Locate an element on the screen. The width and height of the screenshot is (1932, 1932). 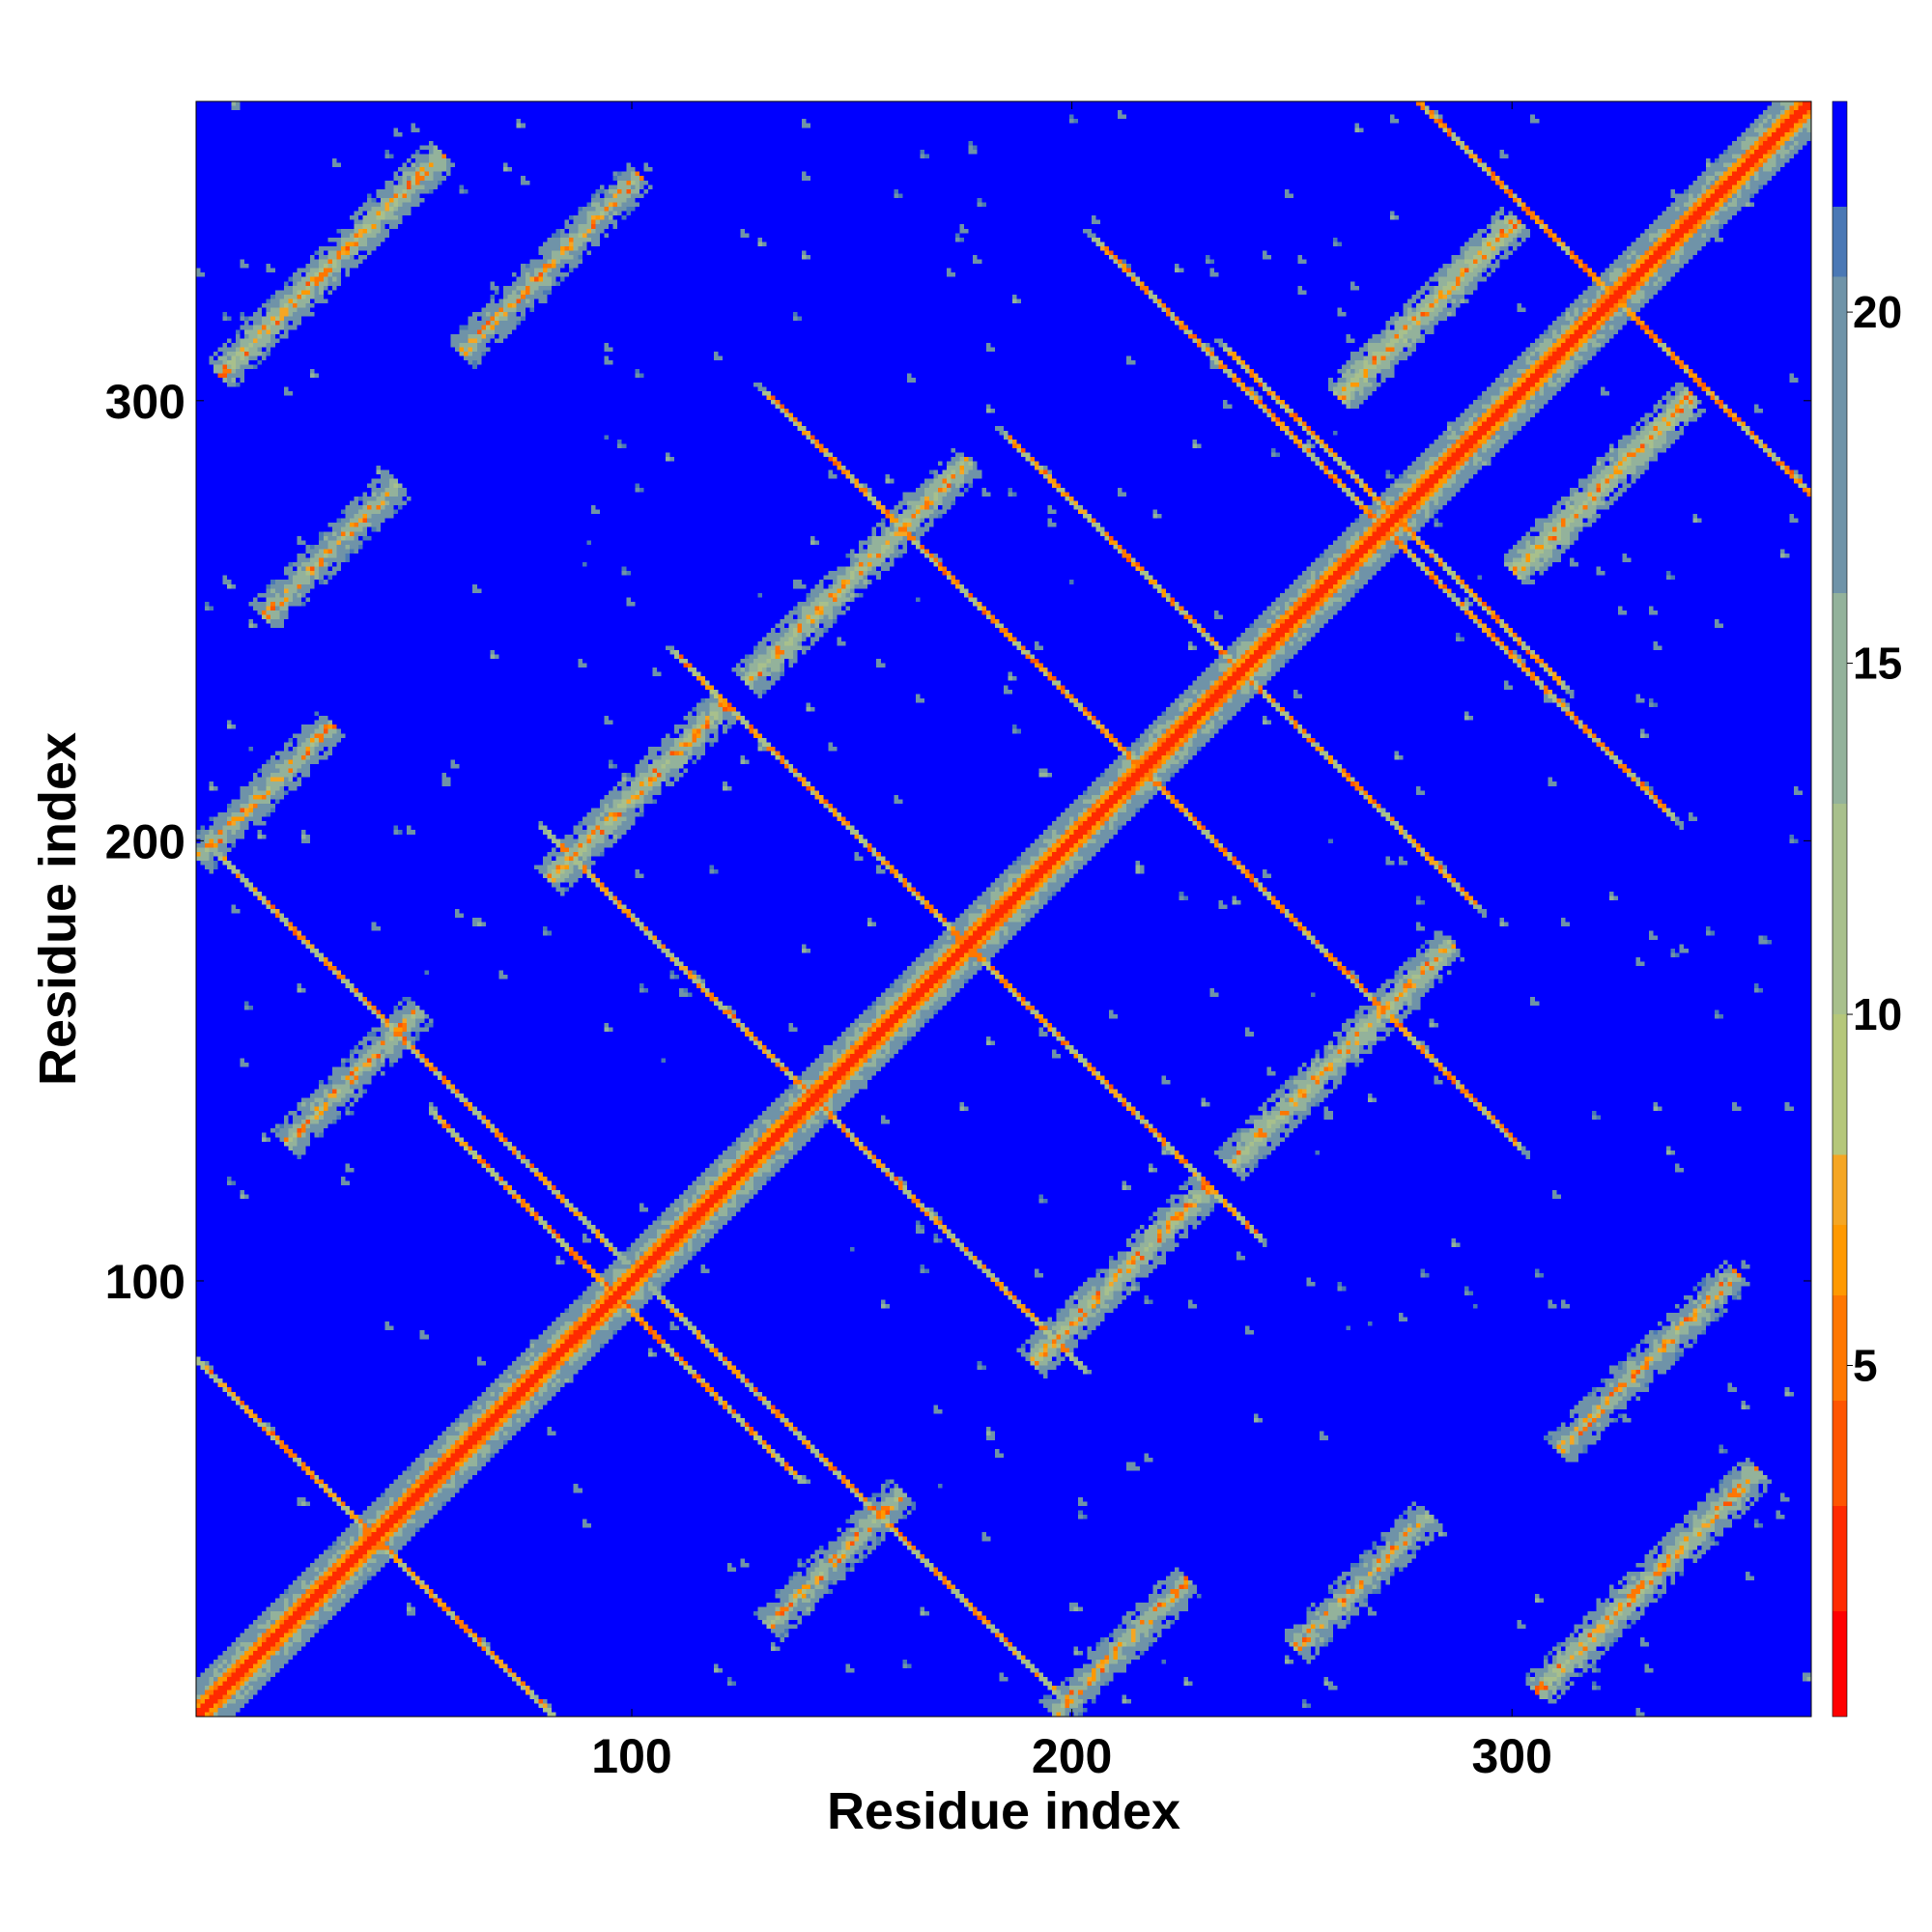
x-tick-label: 200 is located at coordinates (1072, 1756).